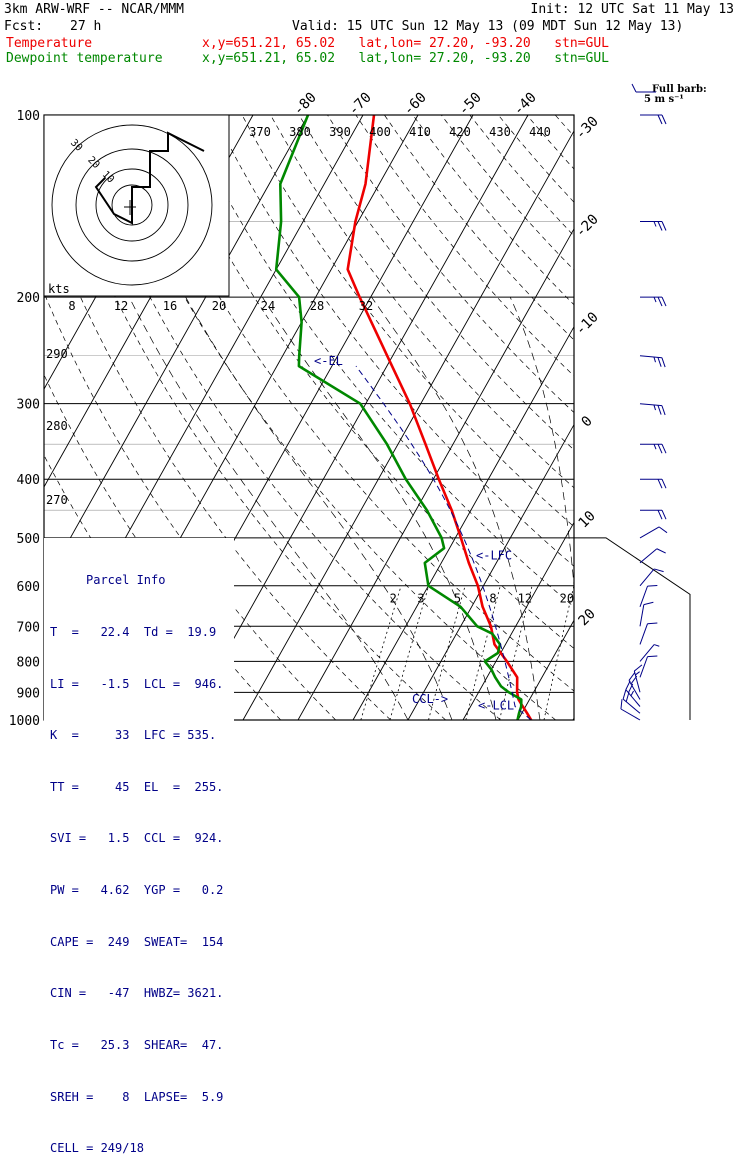  What do you see at coordinates (139, 1097) in the screenshot?
I see `parcel-row: SREH = 8 LAPSE= 5.9` at bounding box center [139, 1097].